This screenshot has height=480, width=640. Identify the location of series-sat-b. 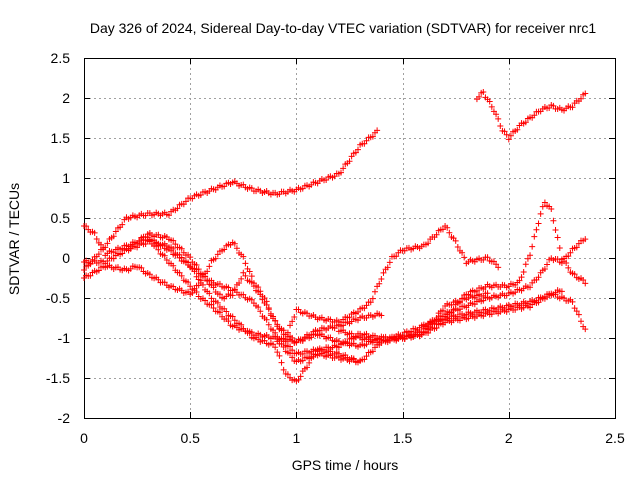
(531, 116).